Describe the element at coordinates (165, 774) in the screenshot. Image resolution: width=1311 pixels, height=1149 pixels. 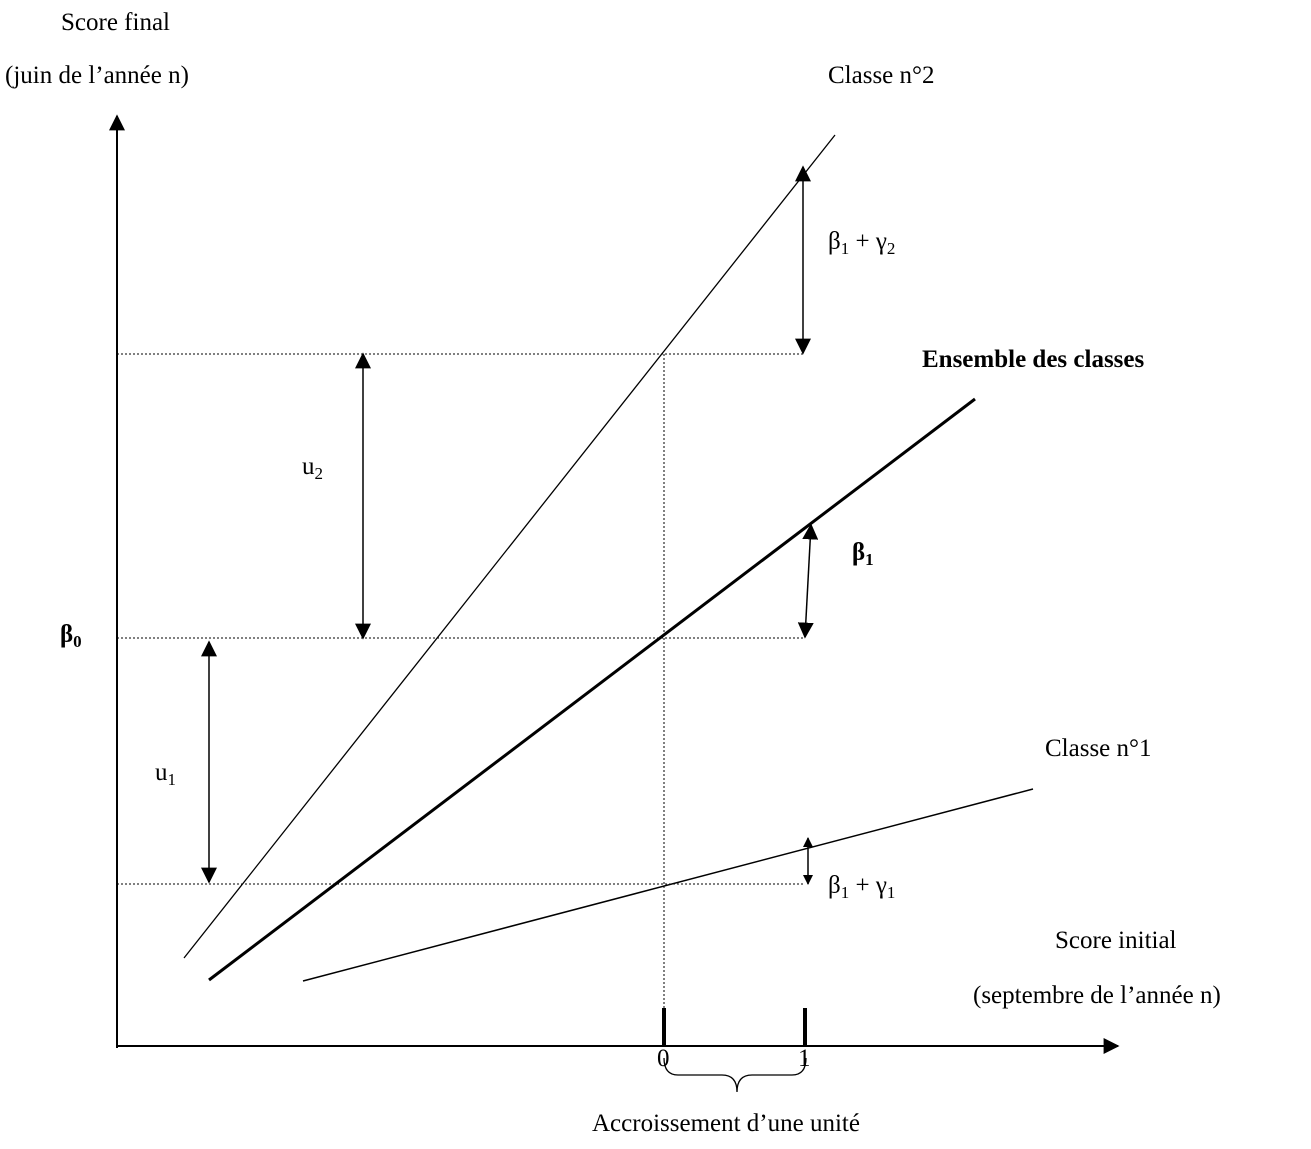
I see `u1-label: u1` at that location.